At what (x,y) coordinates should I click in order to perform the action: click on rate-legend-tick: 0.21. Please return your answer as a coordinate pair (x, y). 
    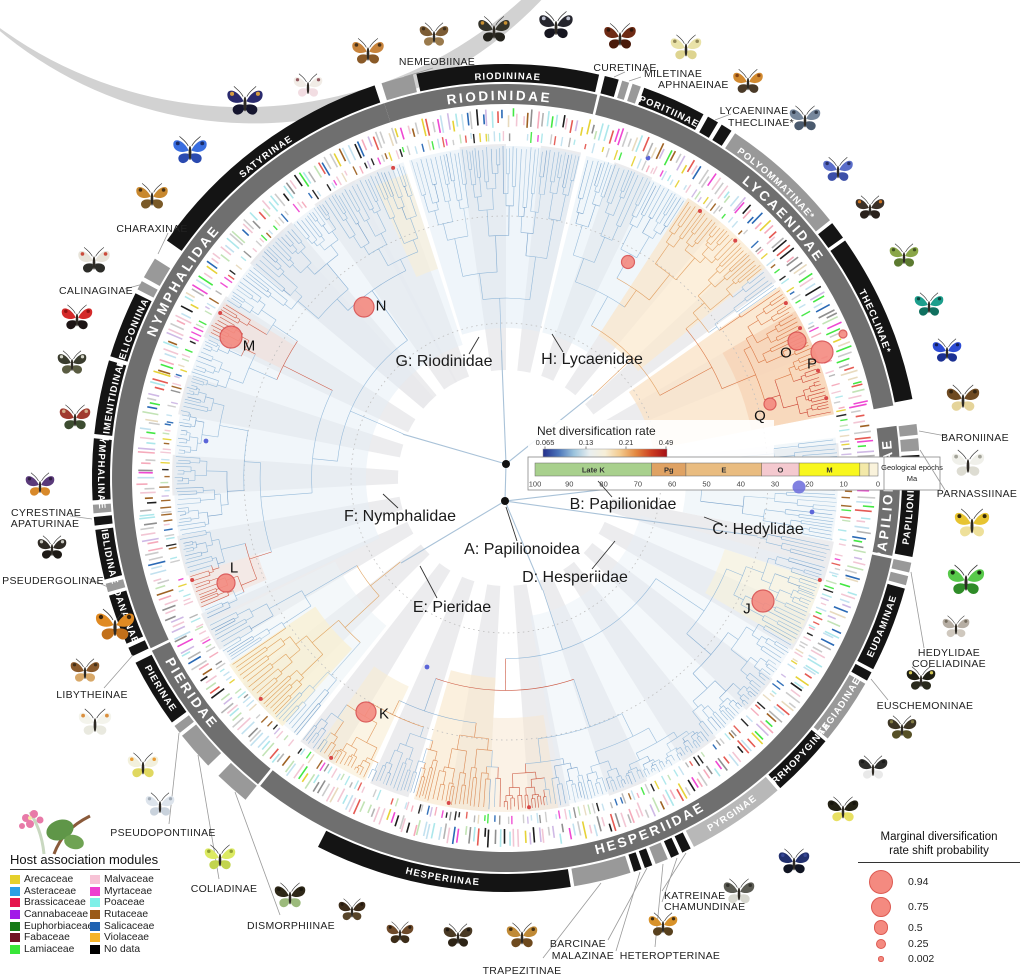
    Looking at the image, I should click on (626, 442).